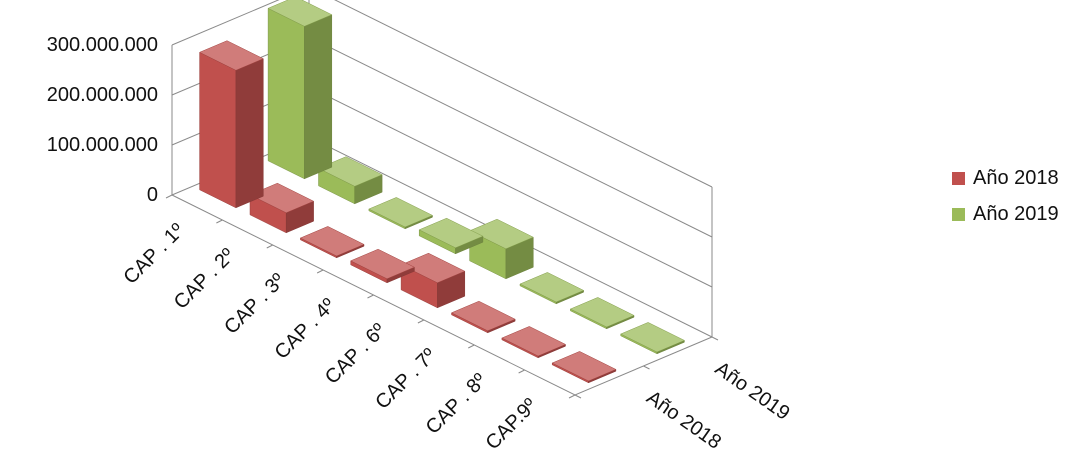 Image resolution: width=1074 pixels, height=462 pixels. What do you see at coordinates (683, 420) in the screenshot?
I see `series-axis-label: Año 2018` at bounding box center [683, 420].